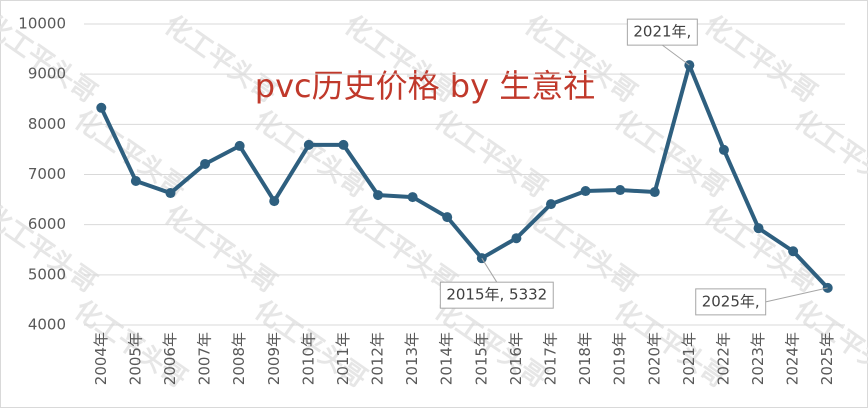  Describe the element at coordinates (239, 358) in the screenshot. I see `x-tick-label: 2008年` at that location.